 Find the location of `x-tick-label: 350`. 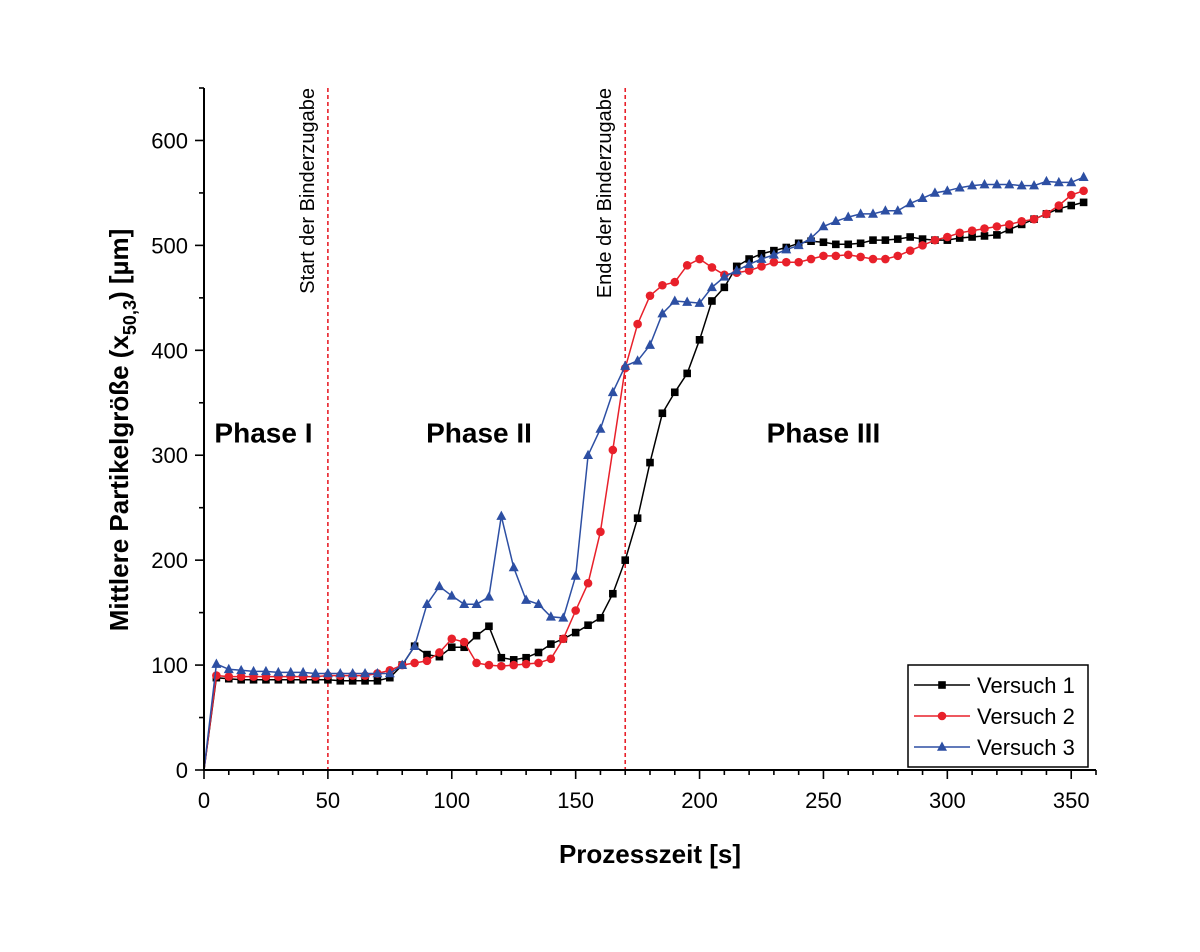

x-tick-label: 350 is located at coordinates (1071, 800).